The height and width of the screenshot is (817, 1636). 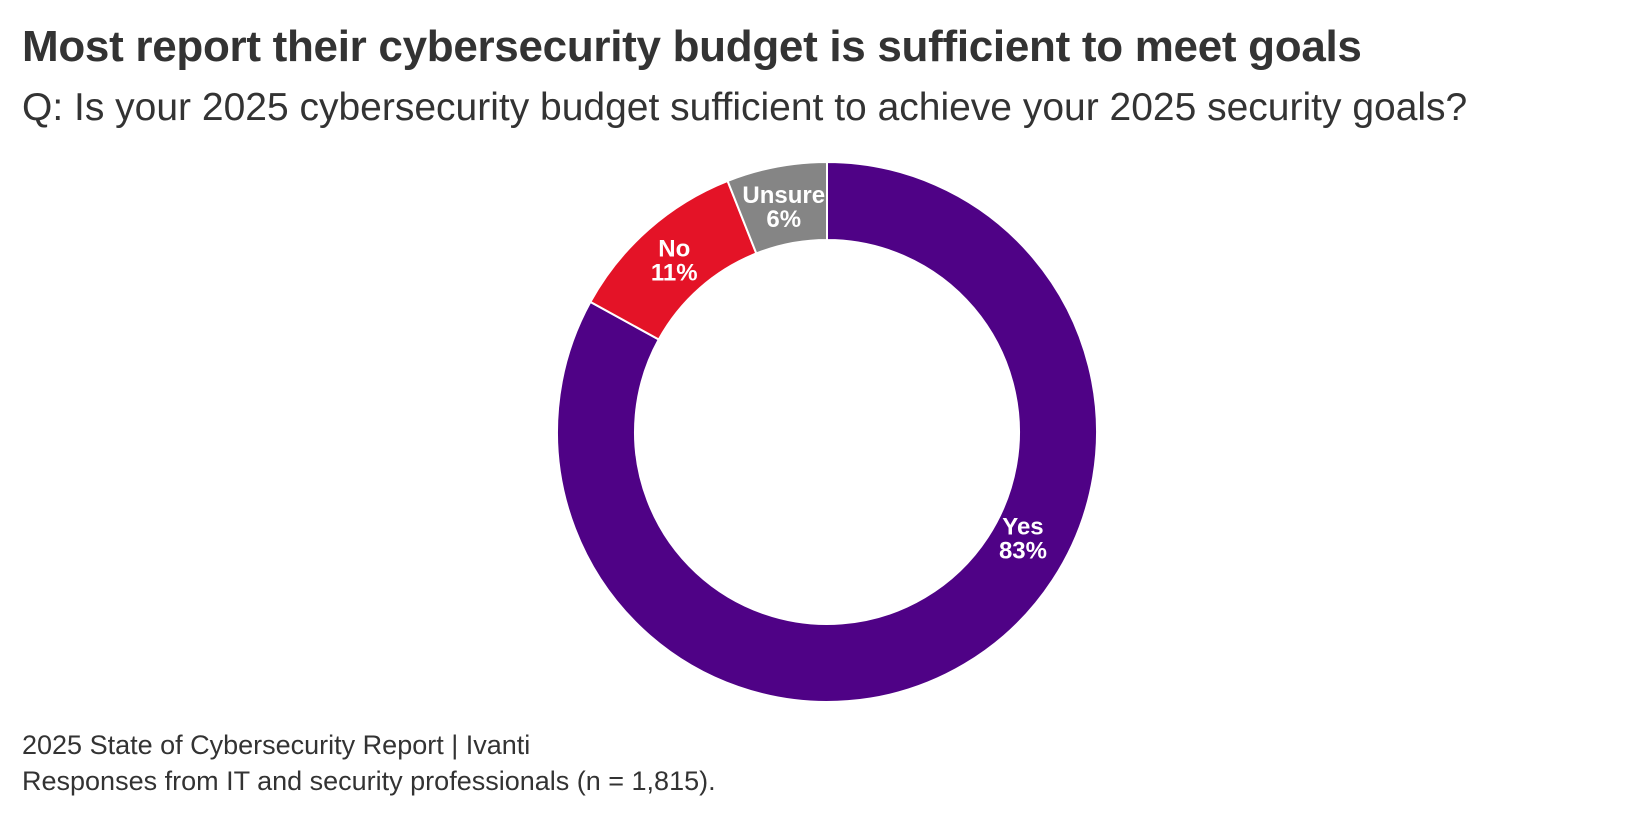 I want to click on slice-label-yes: Yes, so click(x=1022, y=526).